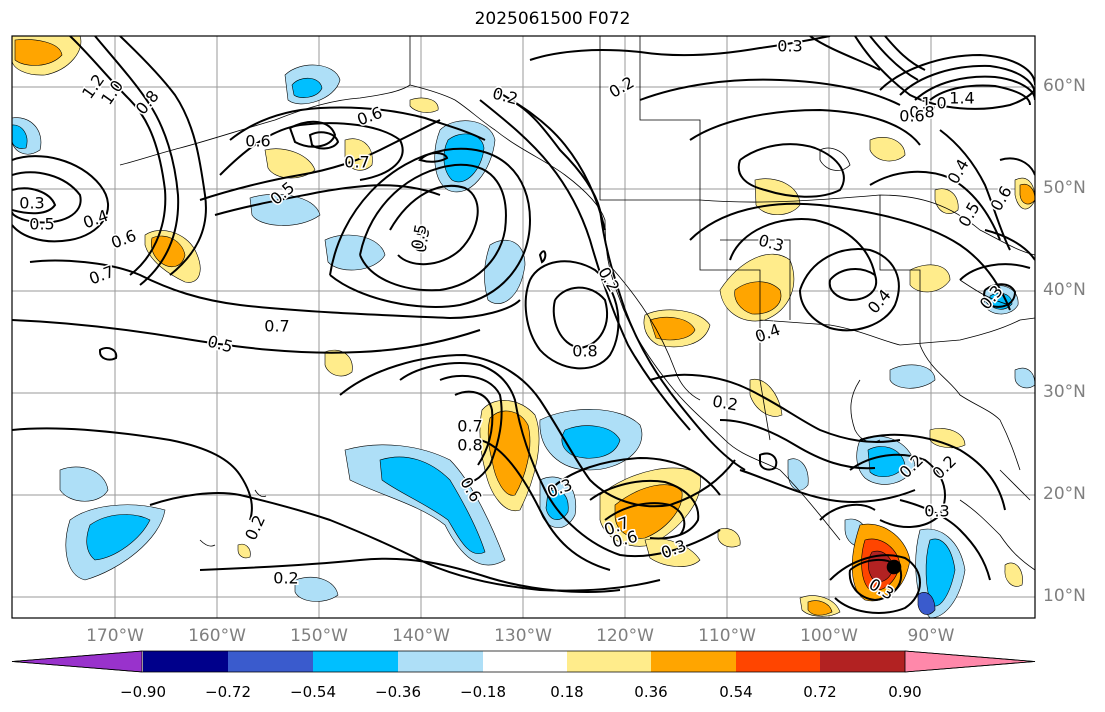 This screenshot has height=712, width=1105. I want to click on contour-label: 1.4, so click(961, 98).